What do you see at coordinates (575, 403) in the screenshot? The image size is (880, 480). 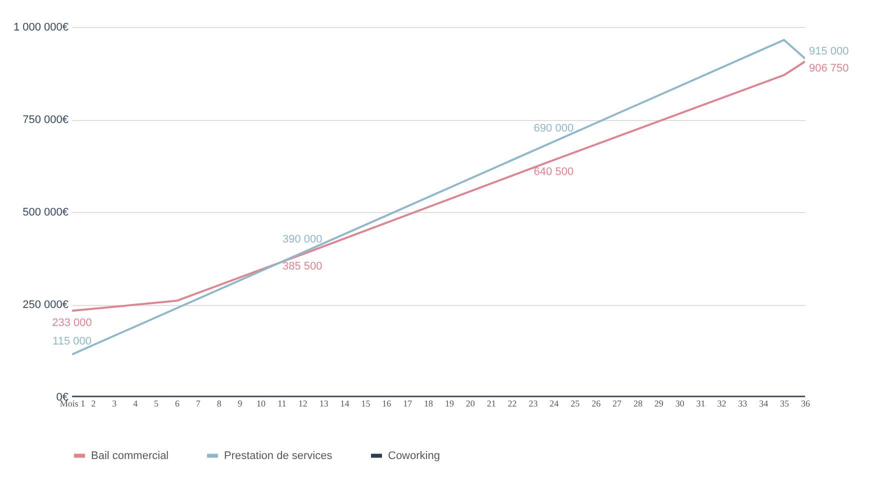 I see `x-tick-label: 25` at bounding box center [575, 403].